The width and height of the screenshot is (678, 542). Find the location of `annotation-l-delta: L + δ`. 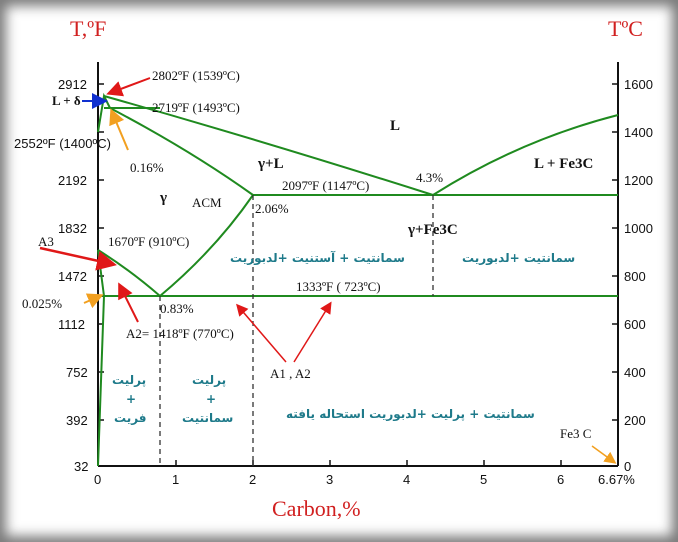

annotation-l-delta: L + δ is located at coordinates (66, 100).